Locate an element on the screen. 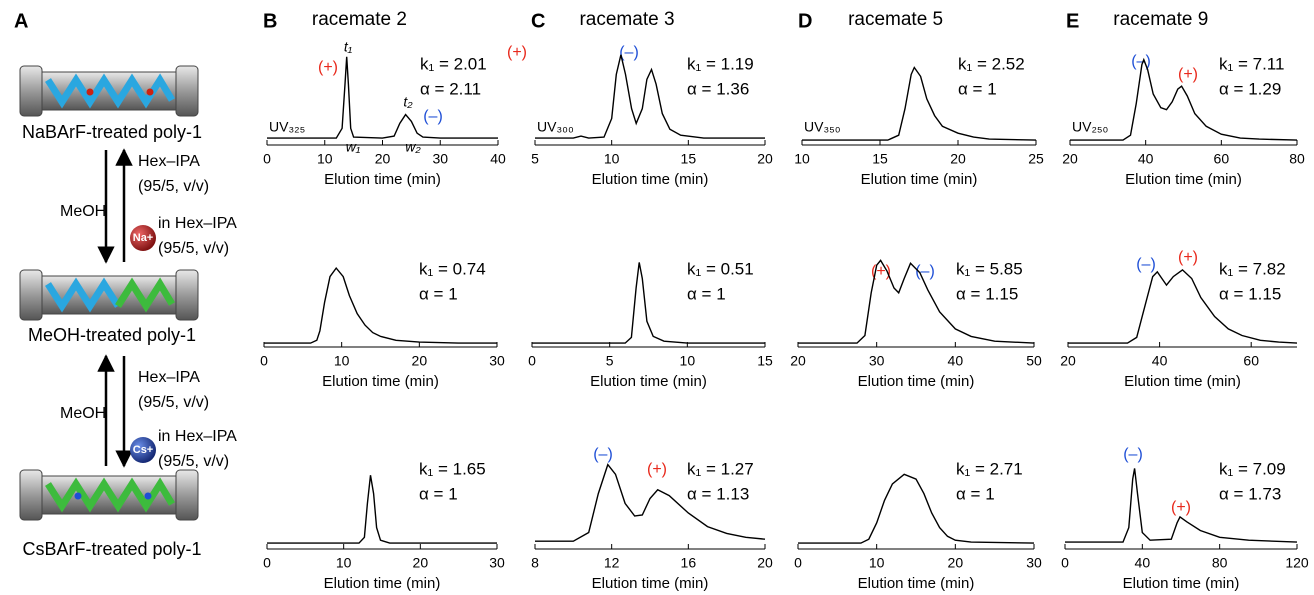 The image size is (1314, 595). chart-title: racemate 3 is located at coordinates (626, 19).